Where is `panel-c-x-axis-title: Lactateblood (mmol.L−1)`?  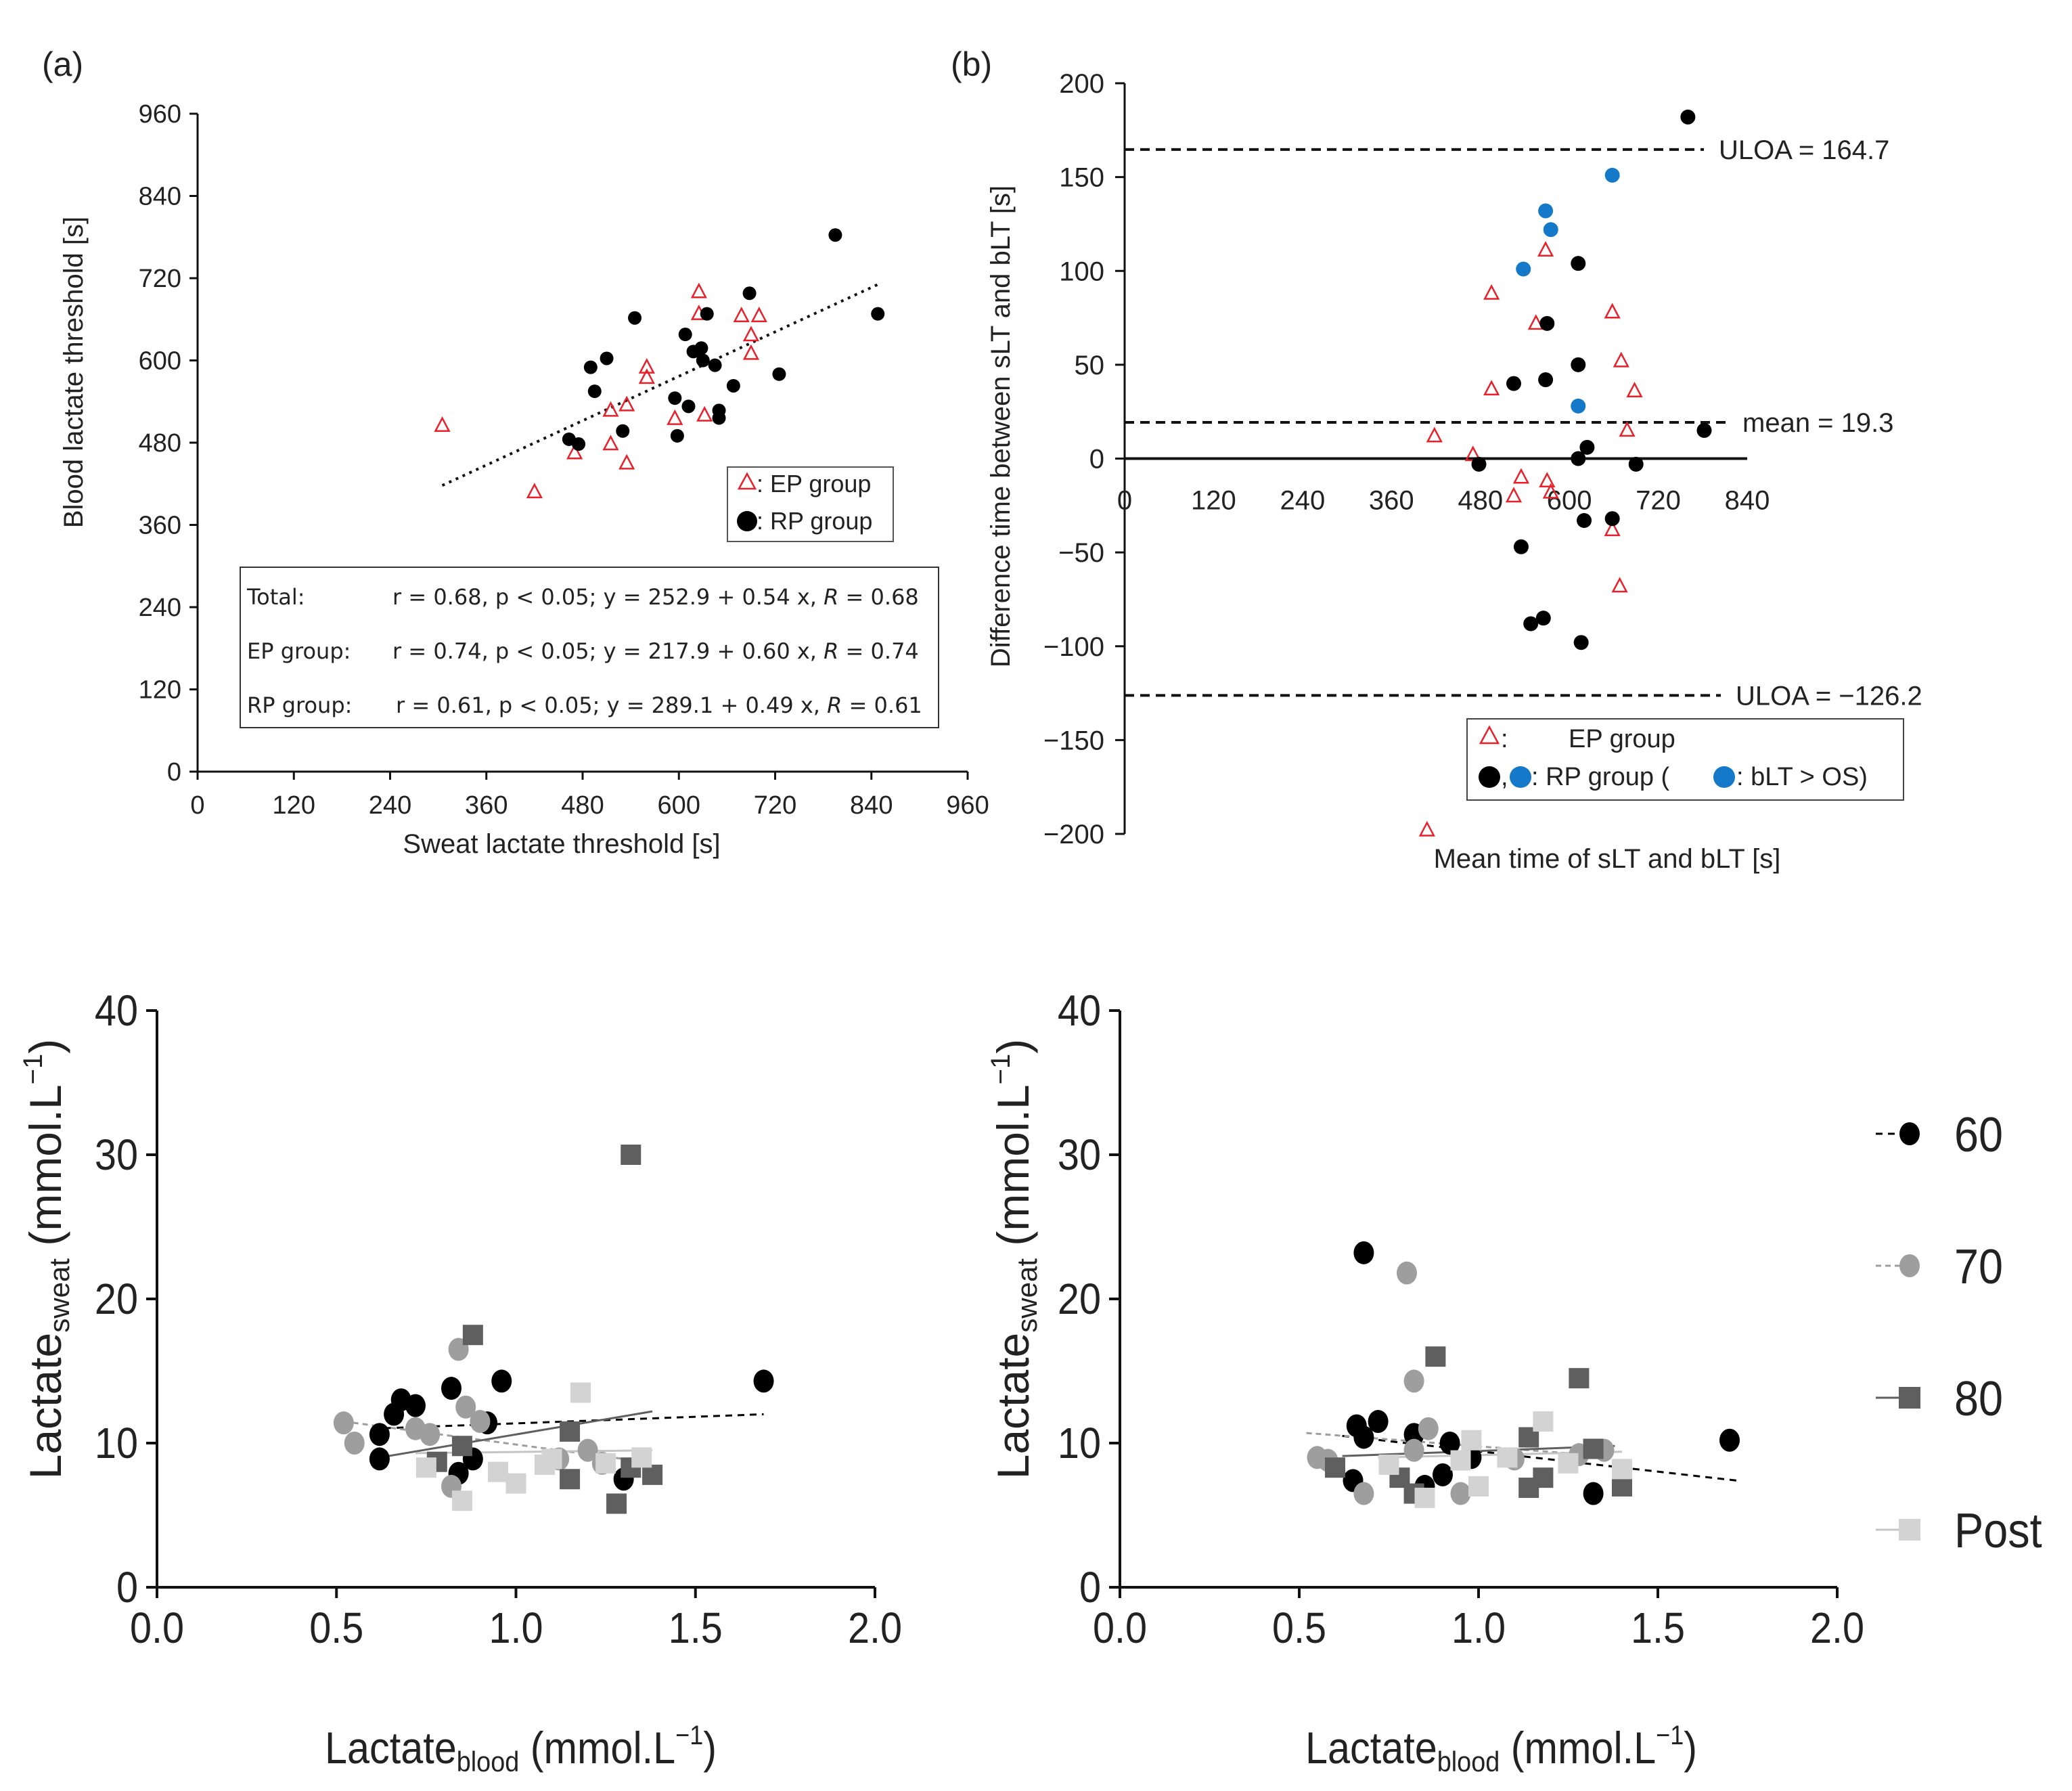 panel-c-x-axis-title: Lactateblood (mmol.L−1) is located at coordinates (521, 1749).